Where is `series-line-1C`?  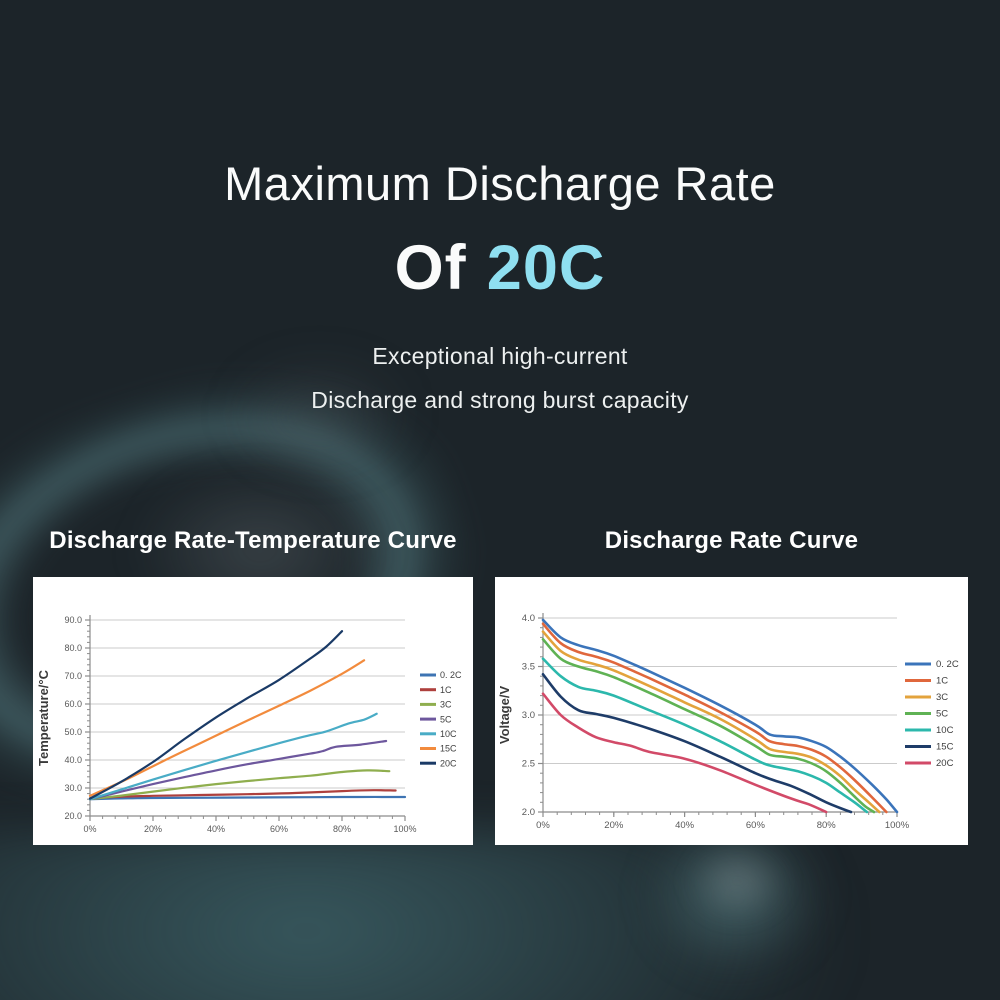 series-line-1C is located at coordinates (714, 718).